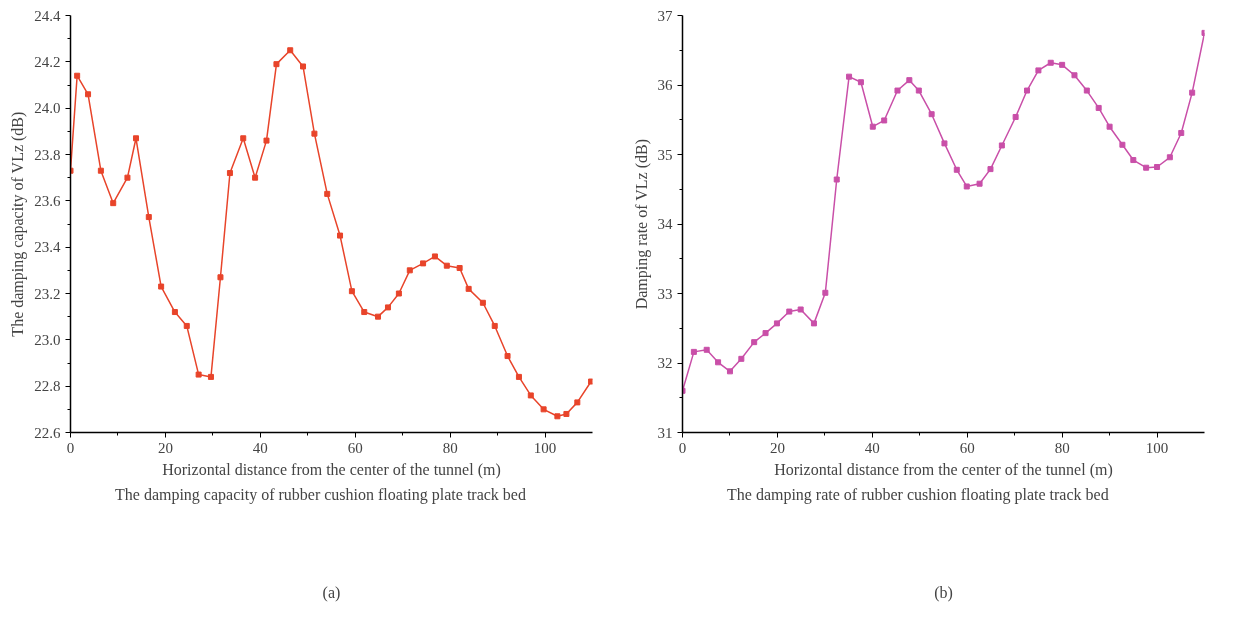 The image size is (1234, 618). What do you see at coordinates (665, 15) in the screenshot?
I see `y-tick-label: 37` at bounding box center [665, 15].